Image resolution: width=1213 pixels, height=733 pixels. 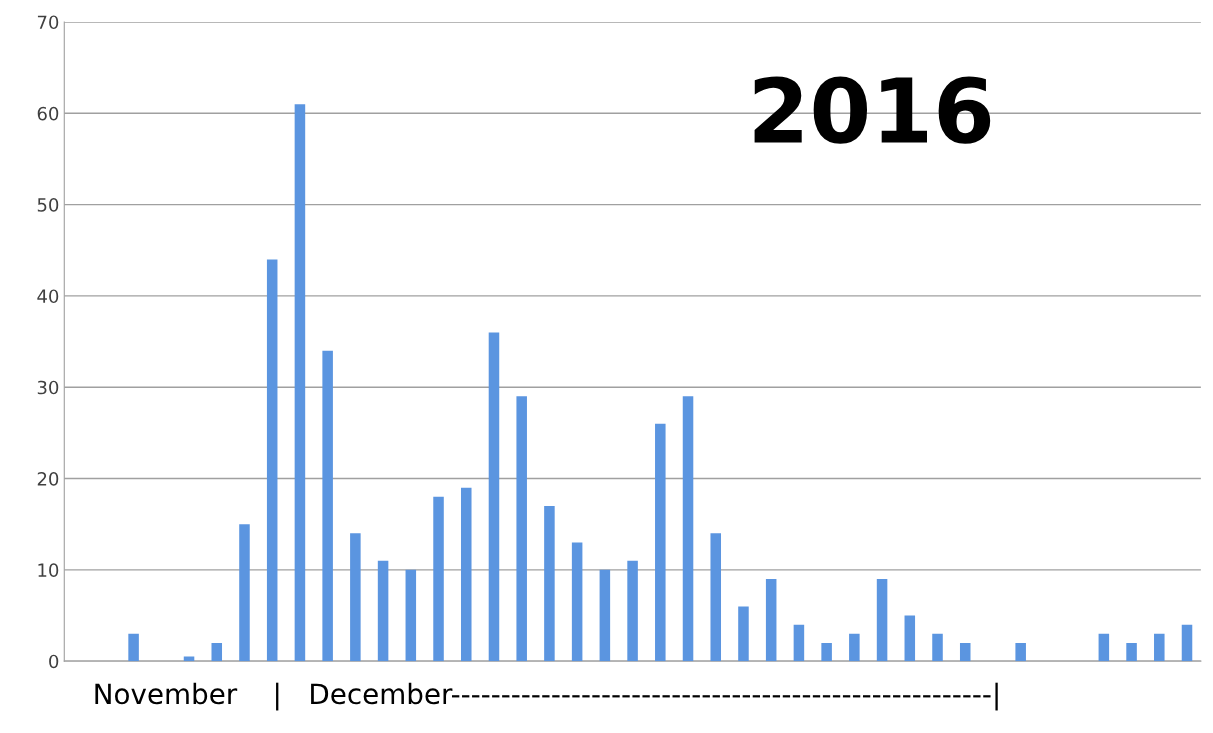 I want to click on annotation: 2016, so click(x=872, y=110).